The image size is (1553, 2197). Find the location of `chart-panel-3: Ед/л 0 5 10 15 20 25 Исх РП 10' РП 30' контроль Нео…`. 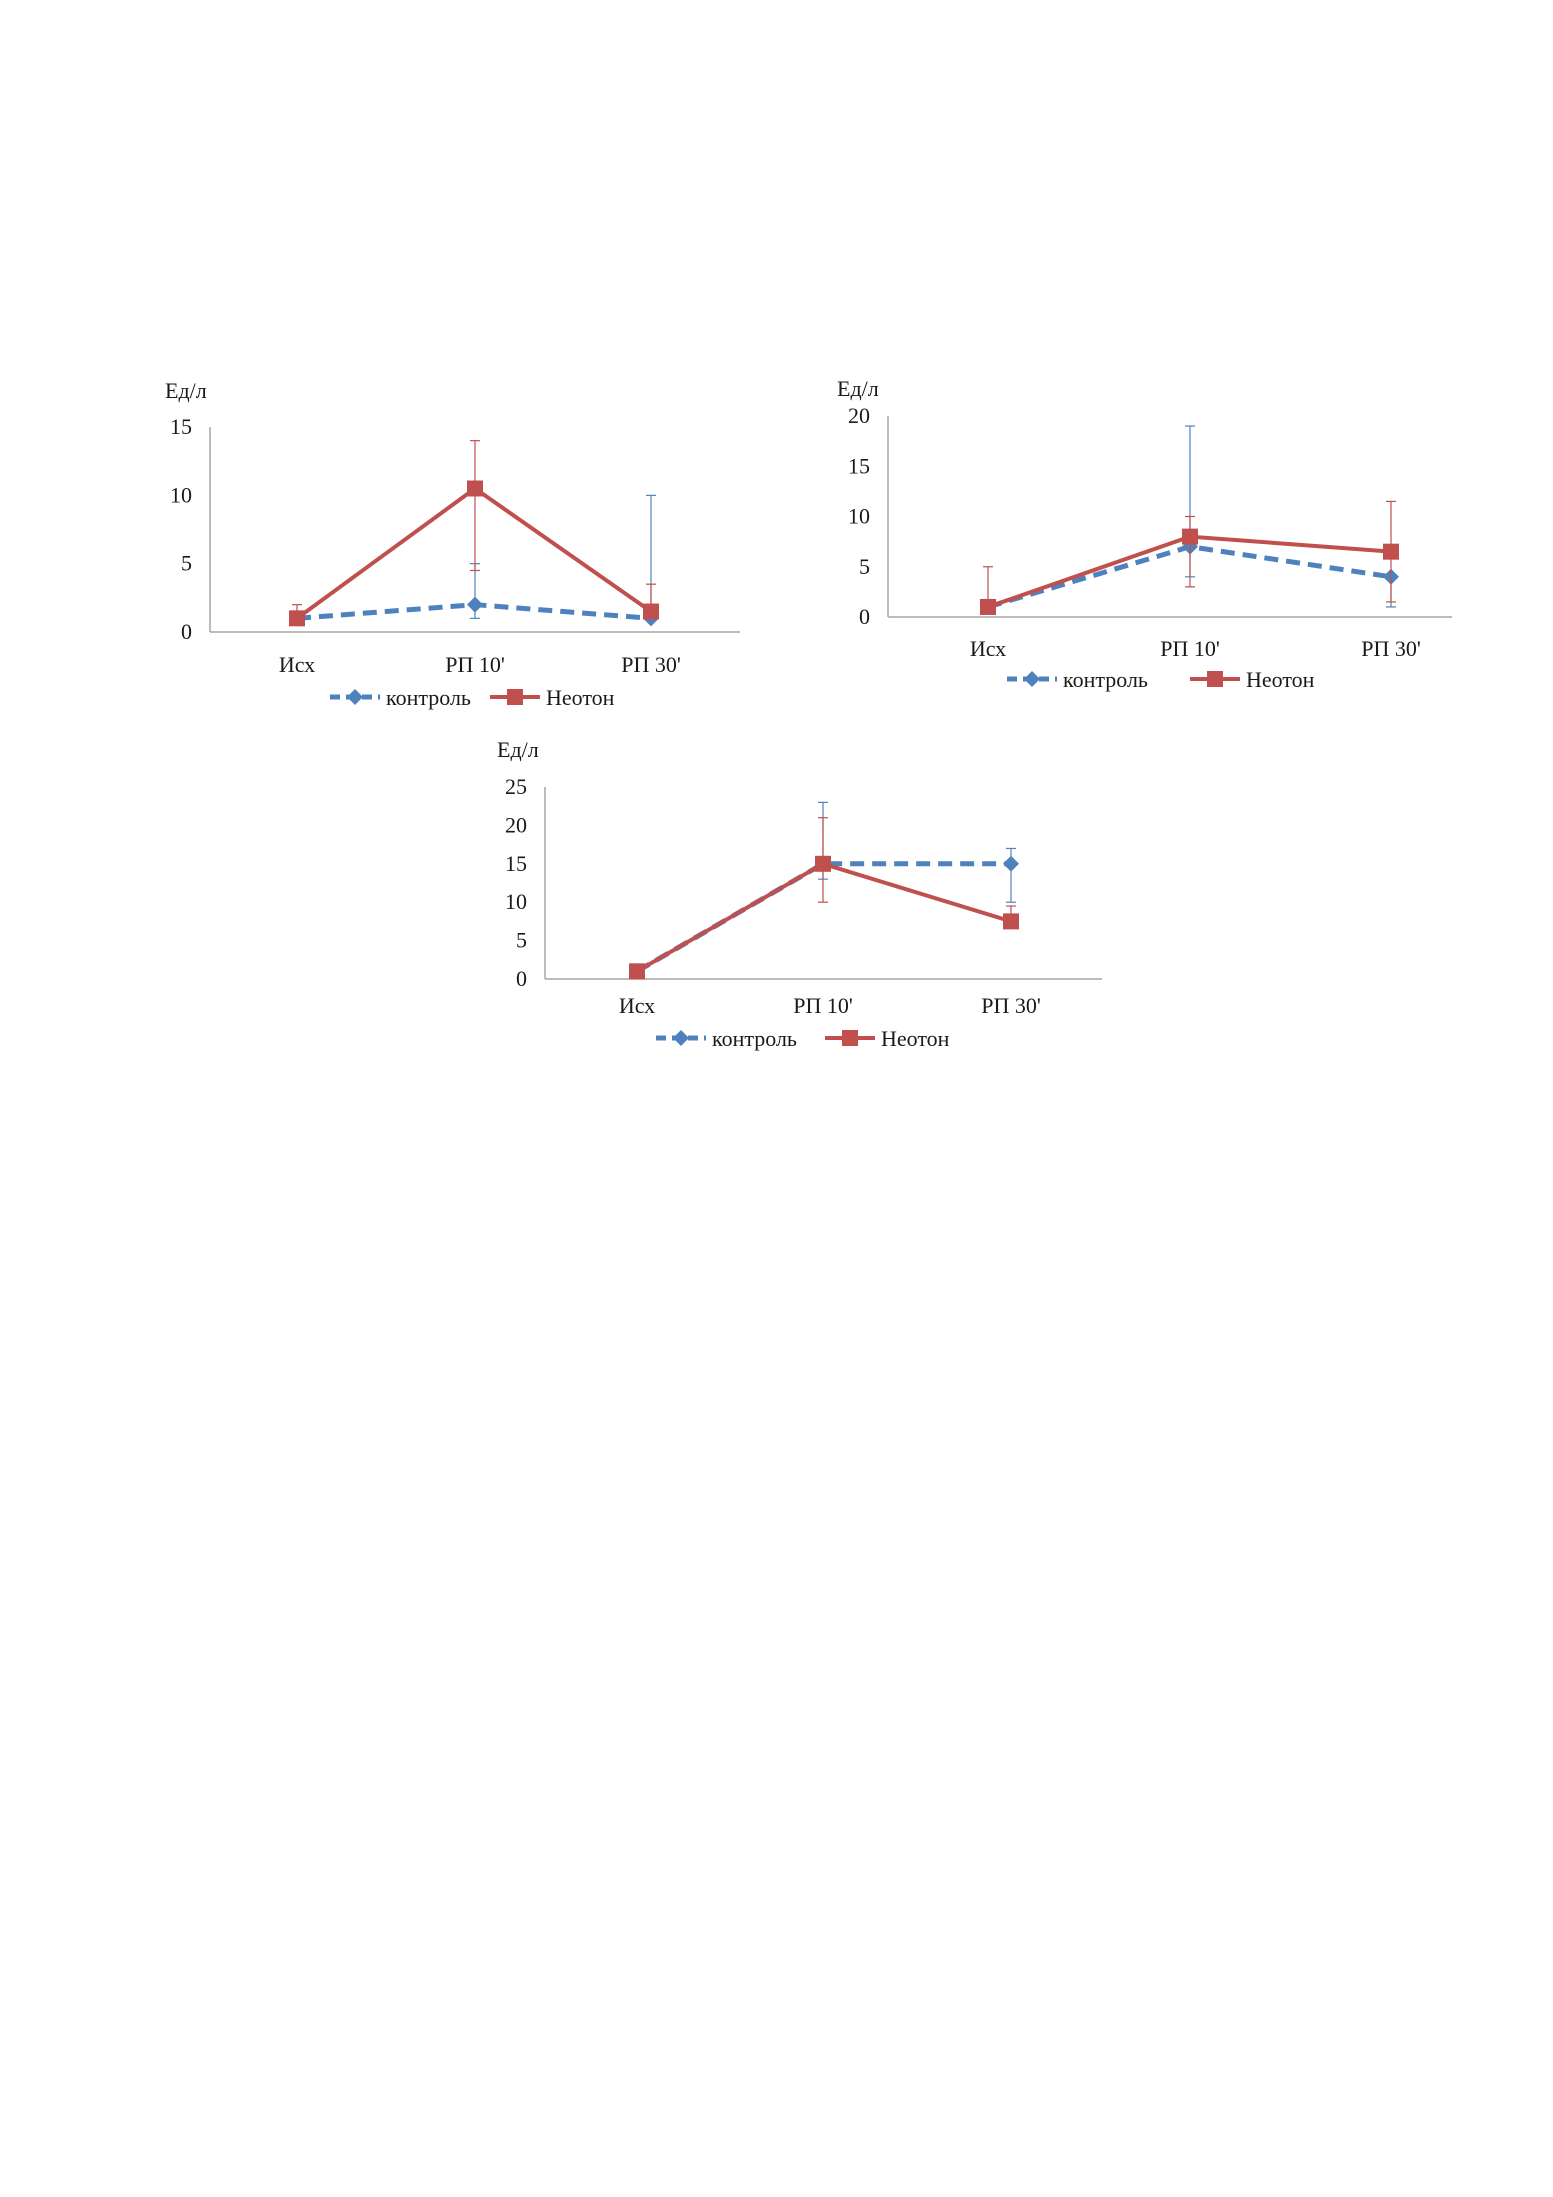

chart-panel-3: Ед/л 0 5 10 15 20 25 Исх РП 10' РП 30' контроль Нео… is located at coordinates (799, 894).